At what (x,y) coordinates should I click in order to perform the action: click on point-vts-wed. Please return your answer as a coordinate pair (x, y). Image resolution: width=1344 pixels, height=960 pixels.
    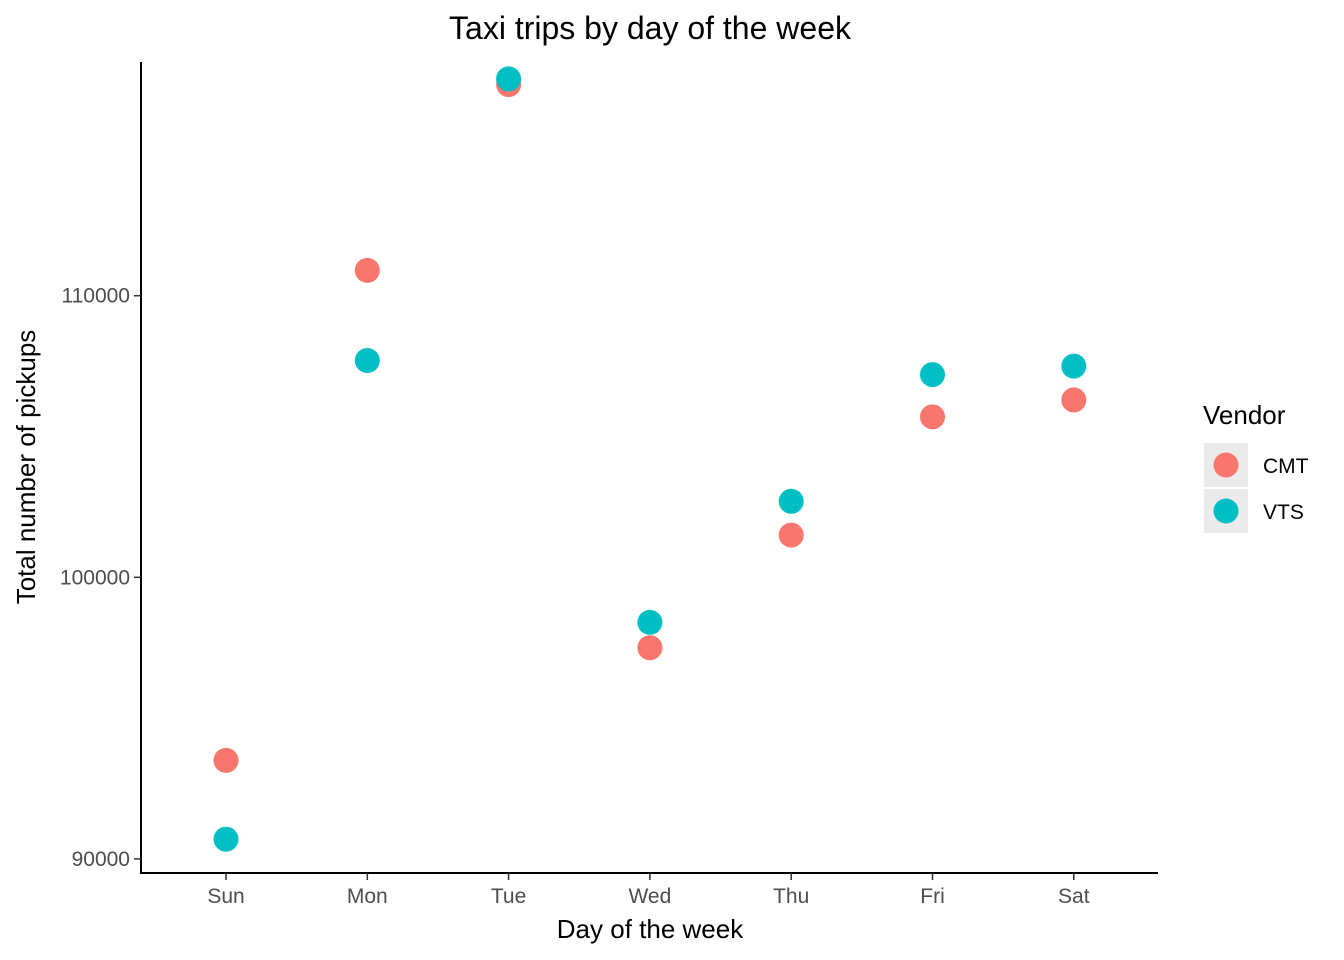
    Looking at the image, I should click on (650, 622).